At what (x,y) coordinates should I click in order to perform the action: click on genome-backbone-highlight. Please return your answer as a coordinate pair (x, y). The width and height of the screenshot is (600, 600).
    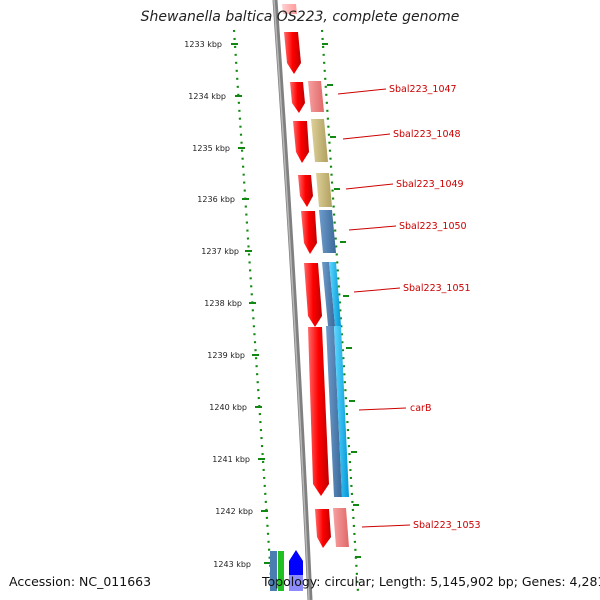
    Looking at the image, I should click on (291, 300).